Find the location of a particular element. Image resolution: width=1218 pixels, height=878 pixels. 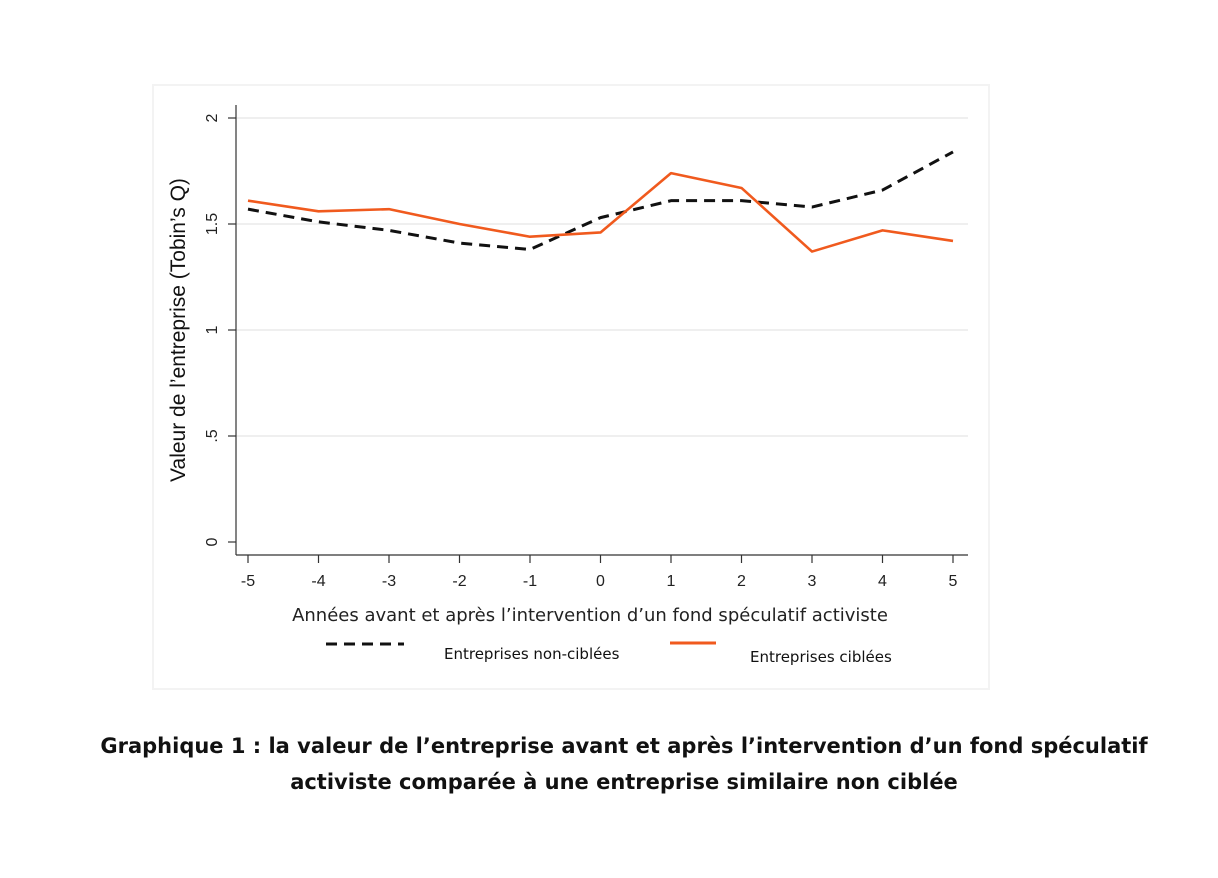

x-tick-label: 2 is located at coordinates (741, 581).